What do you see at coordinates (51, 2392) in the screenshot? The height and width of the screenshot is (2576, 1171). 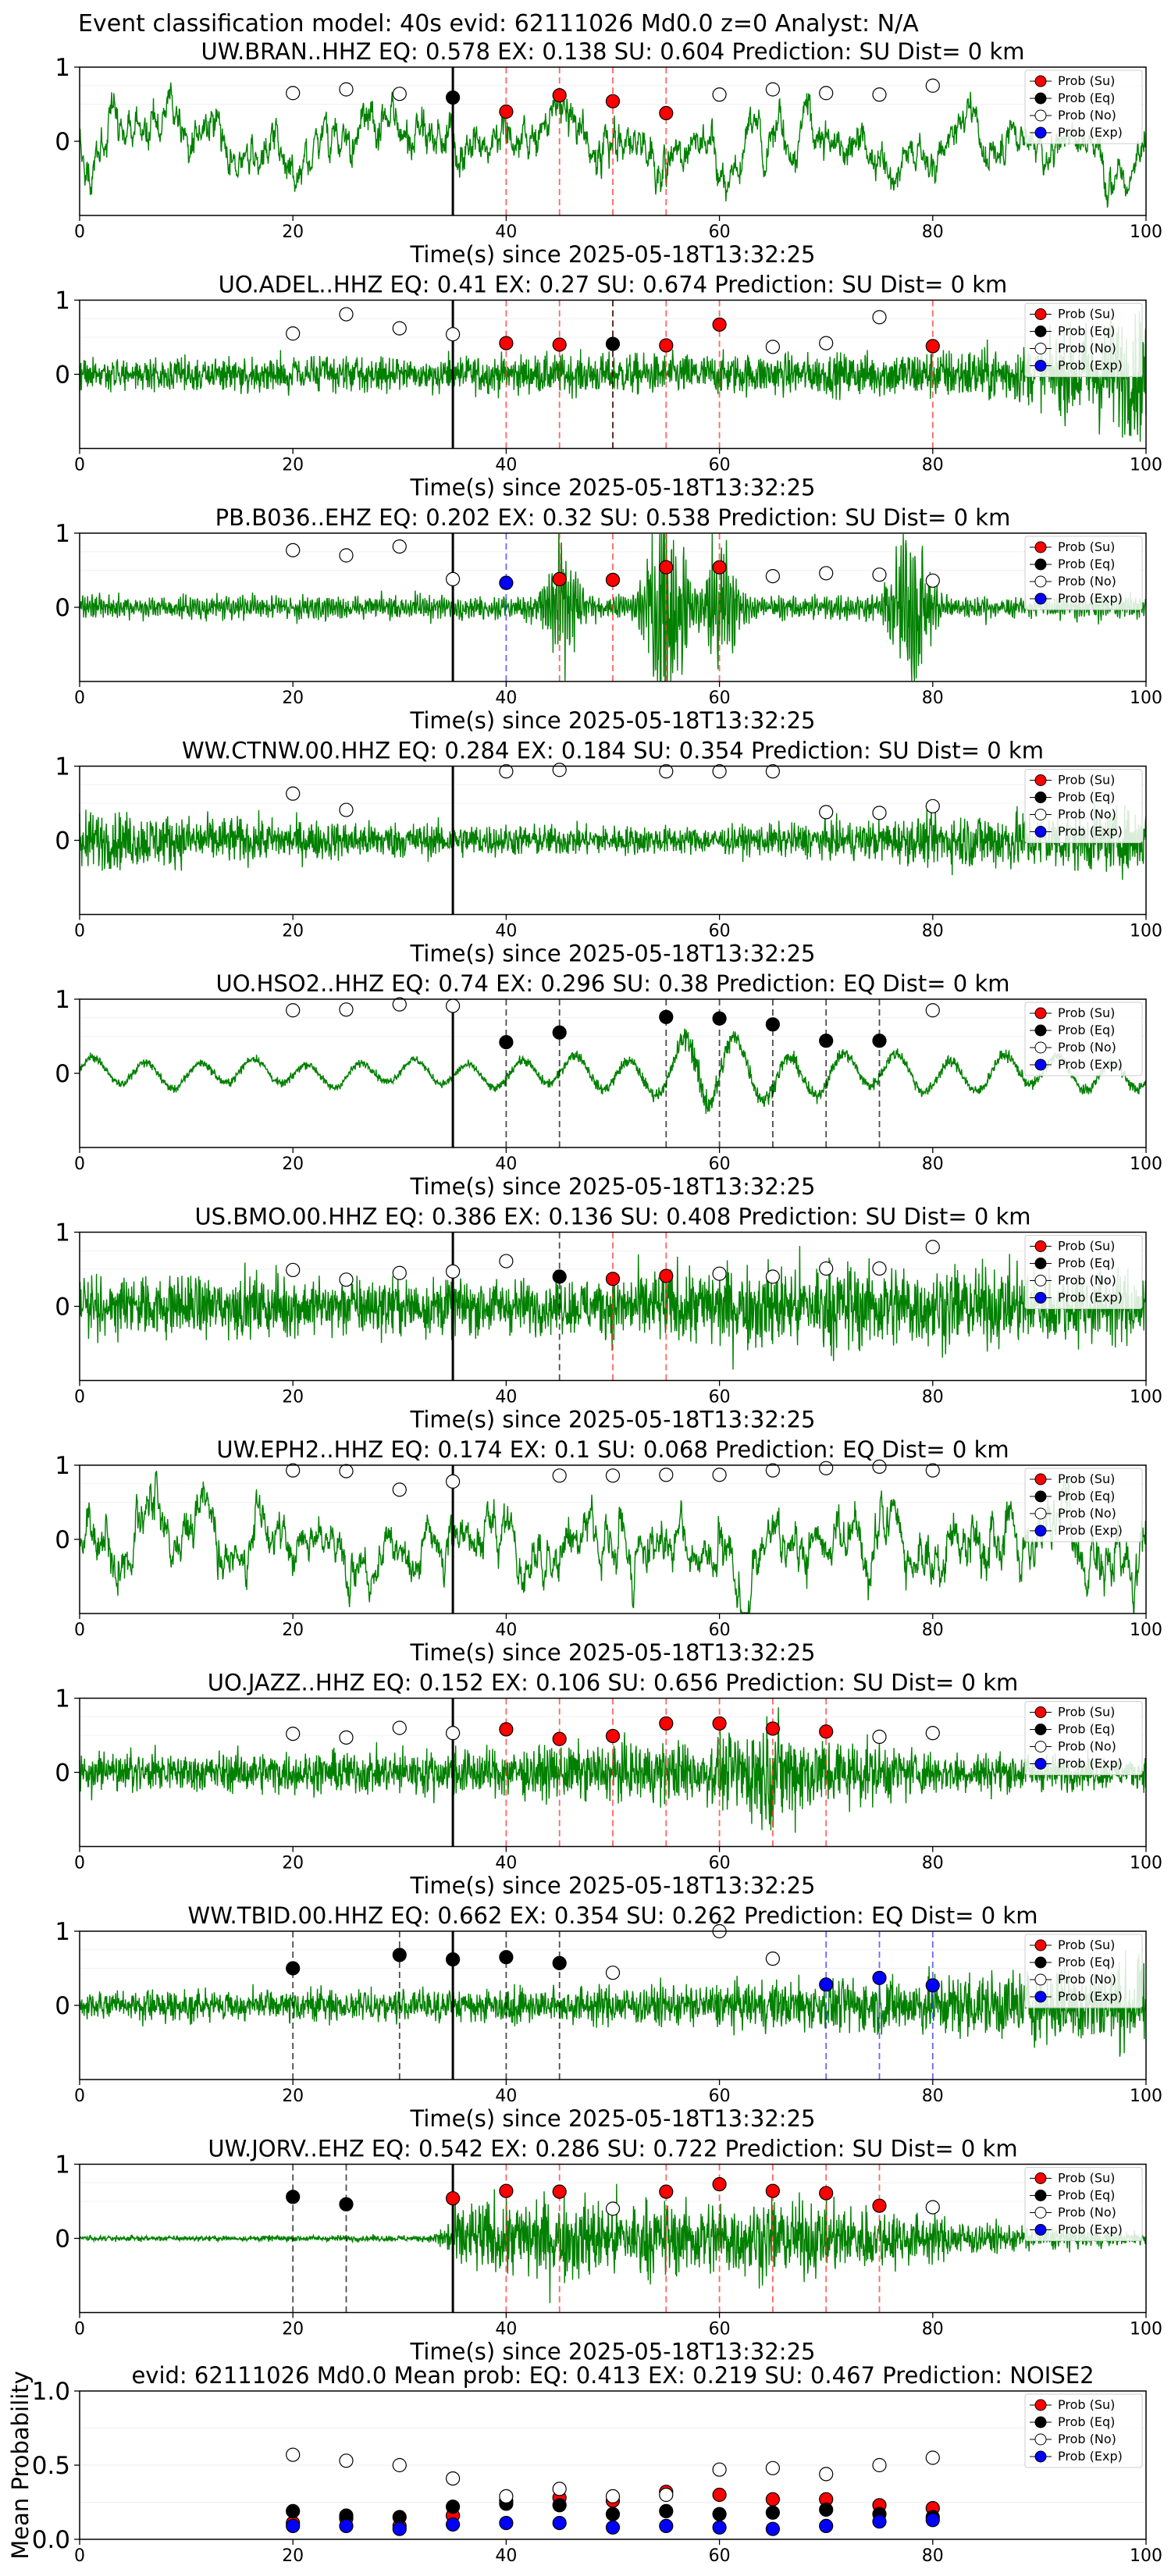 I see `y-tick-label: 1.0` at bounding box center [51, 2392].